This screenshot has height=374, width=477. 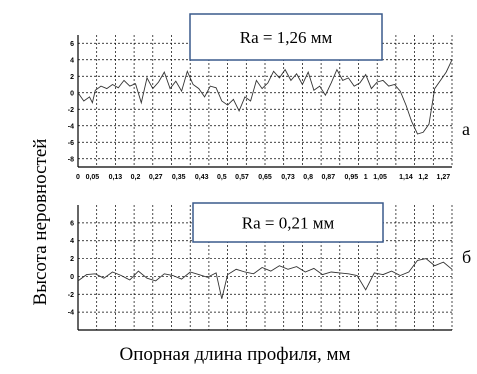 What do you see at coordinates (71, 143) in the screenshot?
I see `panel-a-y-tick-label: -6` at bounding box center [71, 143].